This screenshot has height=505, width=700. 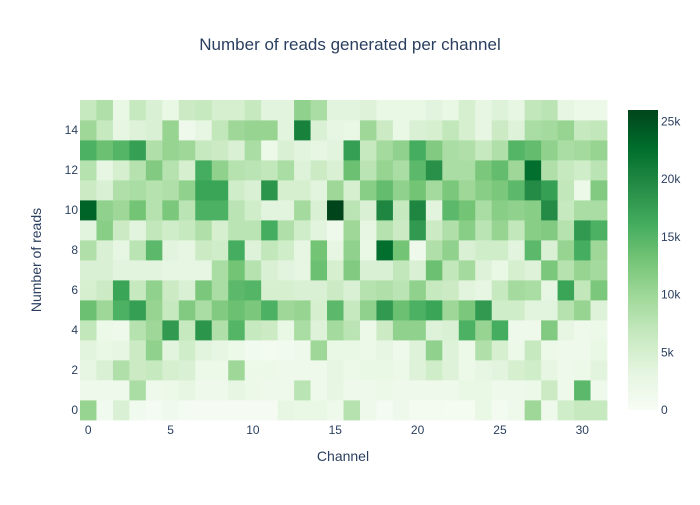 I want to click on colorbar-tick-label: 20k, so click(x=671, y=179).